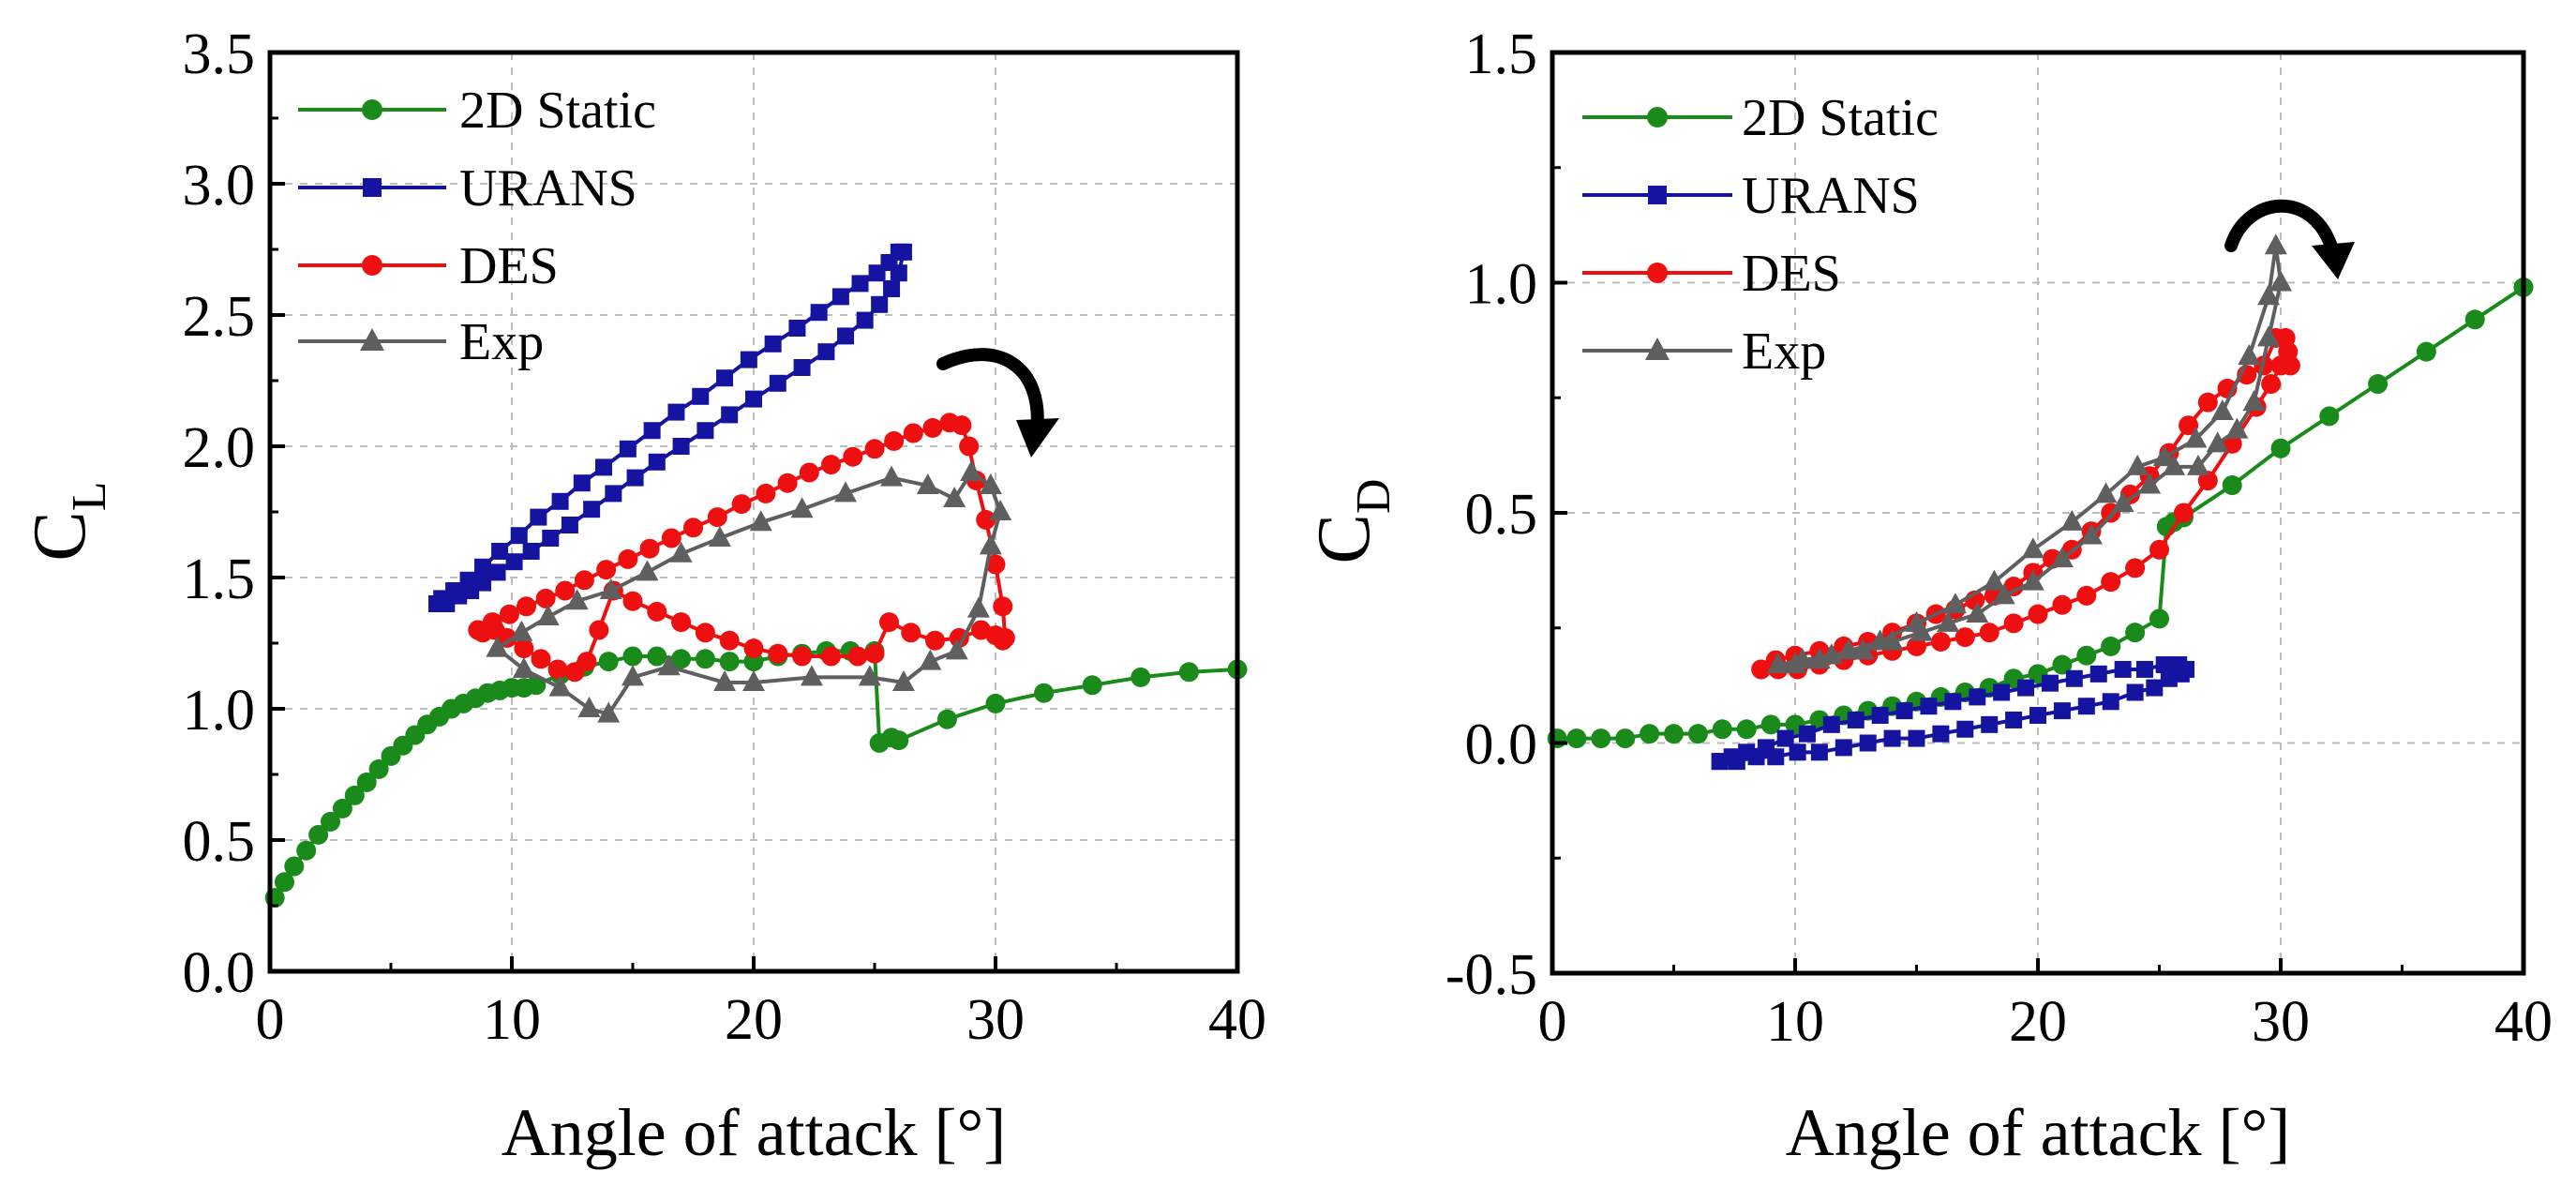  I want to click on y-tick-label: 3.5, so click(220, 54).